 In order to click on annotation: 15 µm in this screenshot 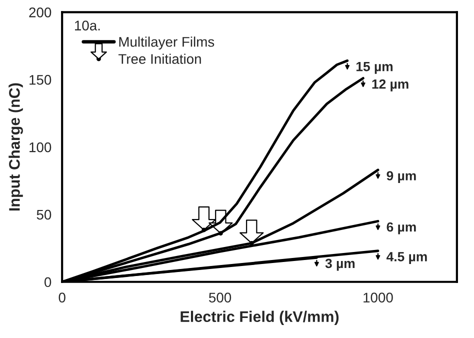, I will do `click(374, 68)`.